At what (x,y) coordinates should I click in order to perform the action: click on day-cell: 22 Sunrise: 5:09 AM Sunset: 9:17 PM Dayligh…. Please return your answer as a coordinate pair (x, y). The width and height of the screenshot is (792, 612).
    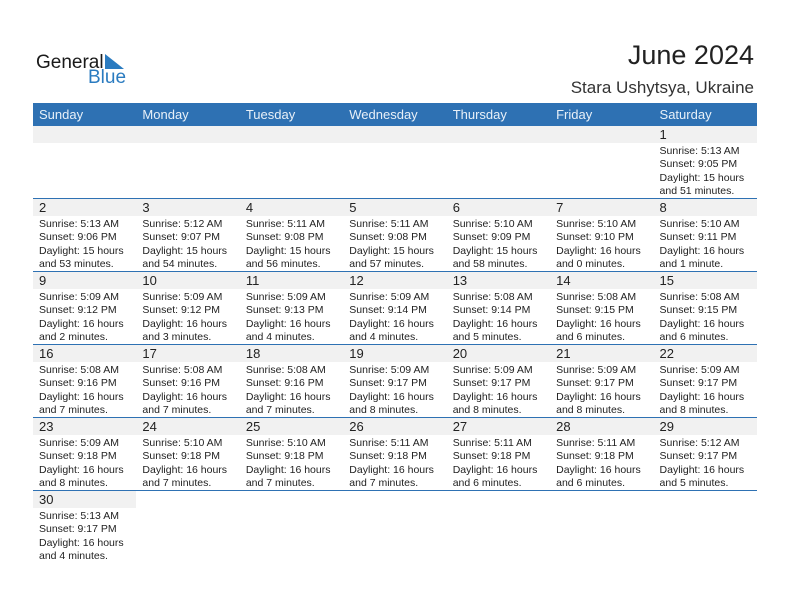
    Looking at the image, I should click on (705, 381).